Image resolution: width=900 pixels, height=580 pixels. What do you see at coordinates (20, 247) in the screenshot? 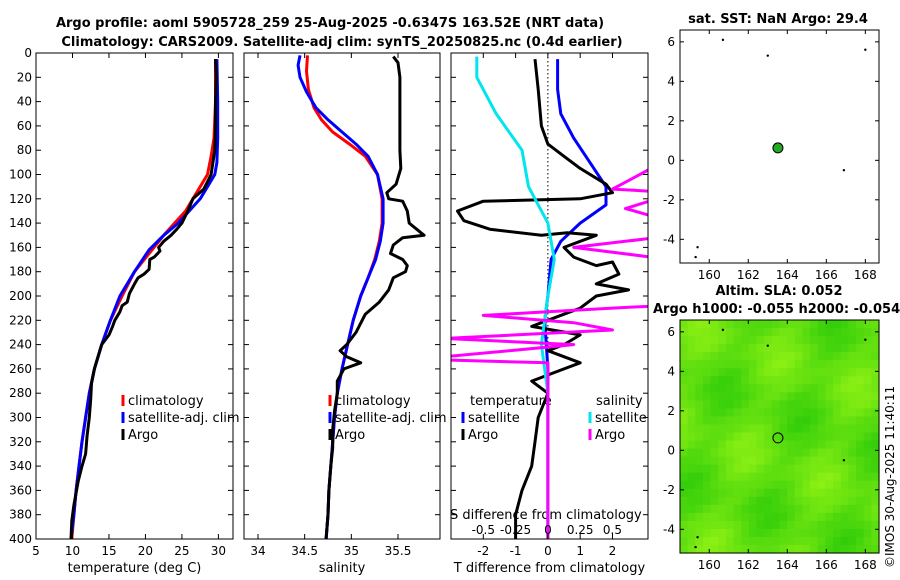
I see `y-tick-label: 160` at bounding box center [20, 247].